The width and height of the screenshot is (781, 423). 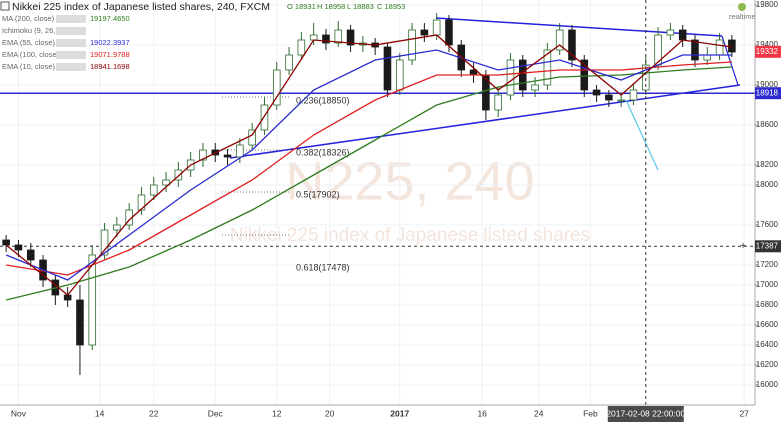 I want to click on y-tick-label: 17600, so click(x=767, y=224).